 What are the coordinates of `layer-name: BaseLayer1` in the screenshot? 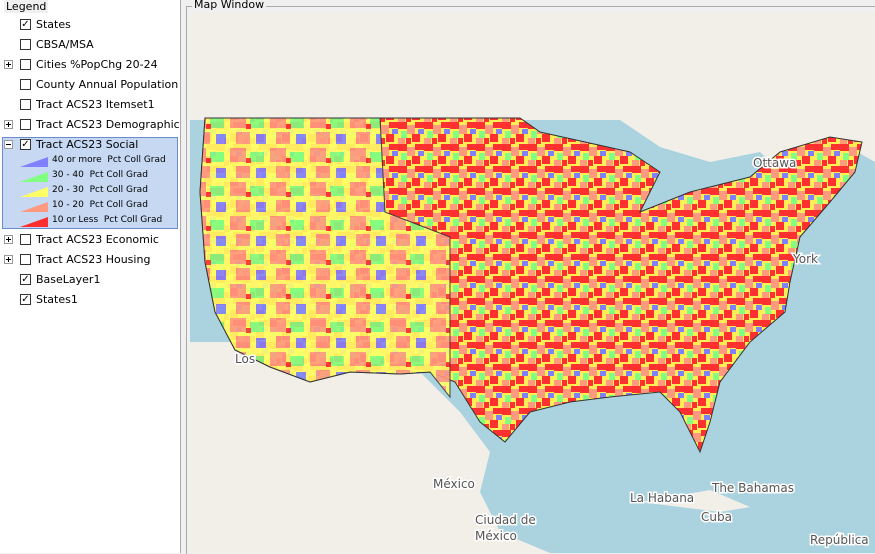 It's located at (68, 279).